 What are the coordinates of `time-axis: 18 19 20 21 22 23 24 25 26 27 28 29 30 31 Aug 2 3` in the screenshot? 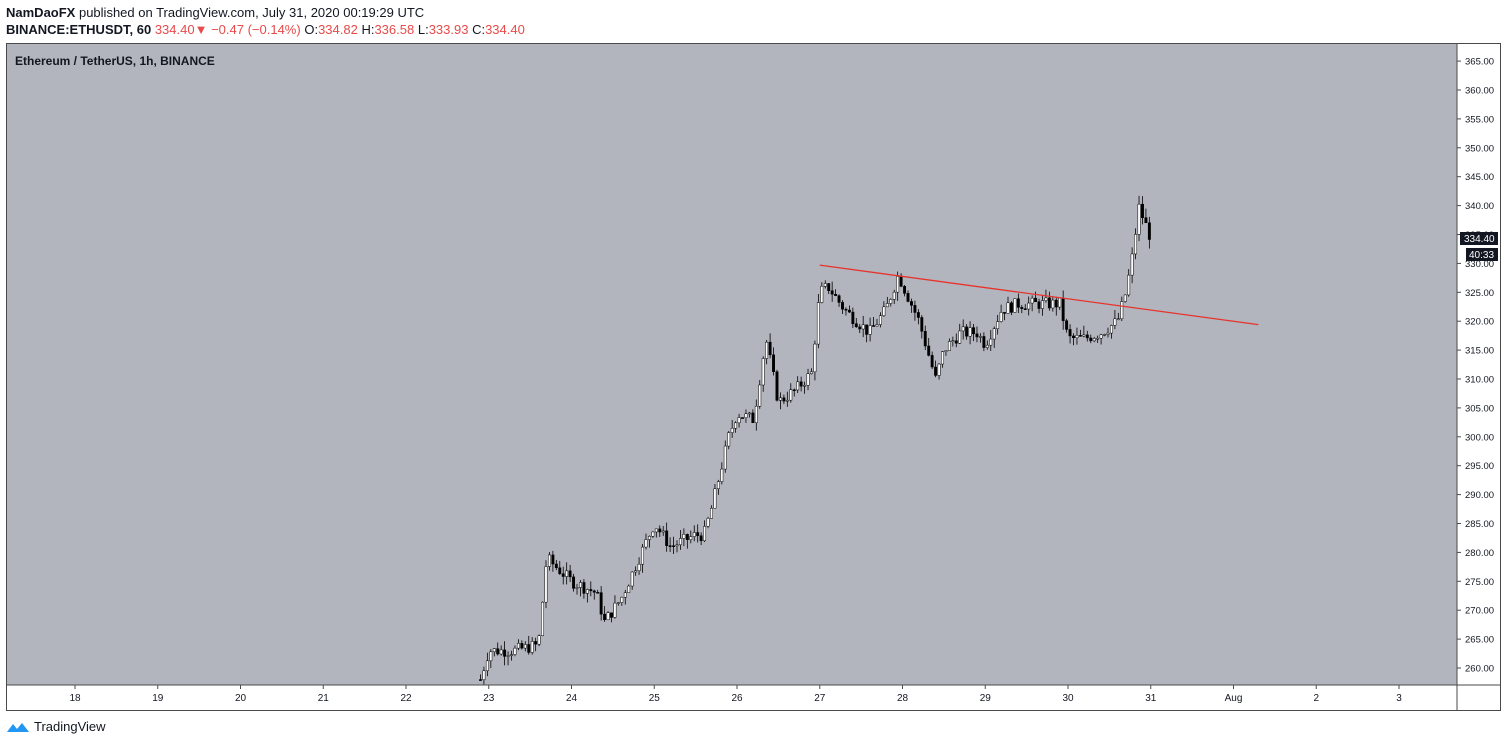 It's located at (735, 694).